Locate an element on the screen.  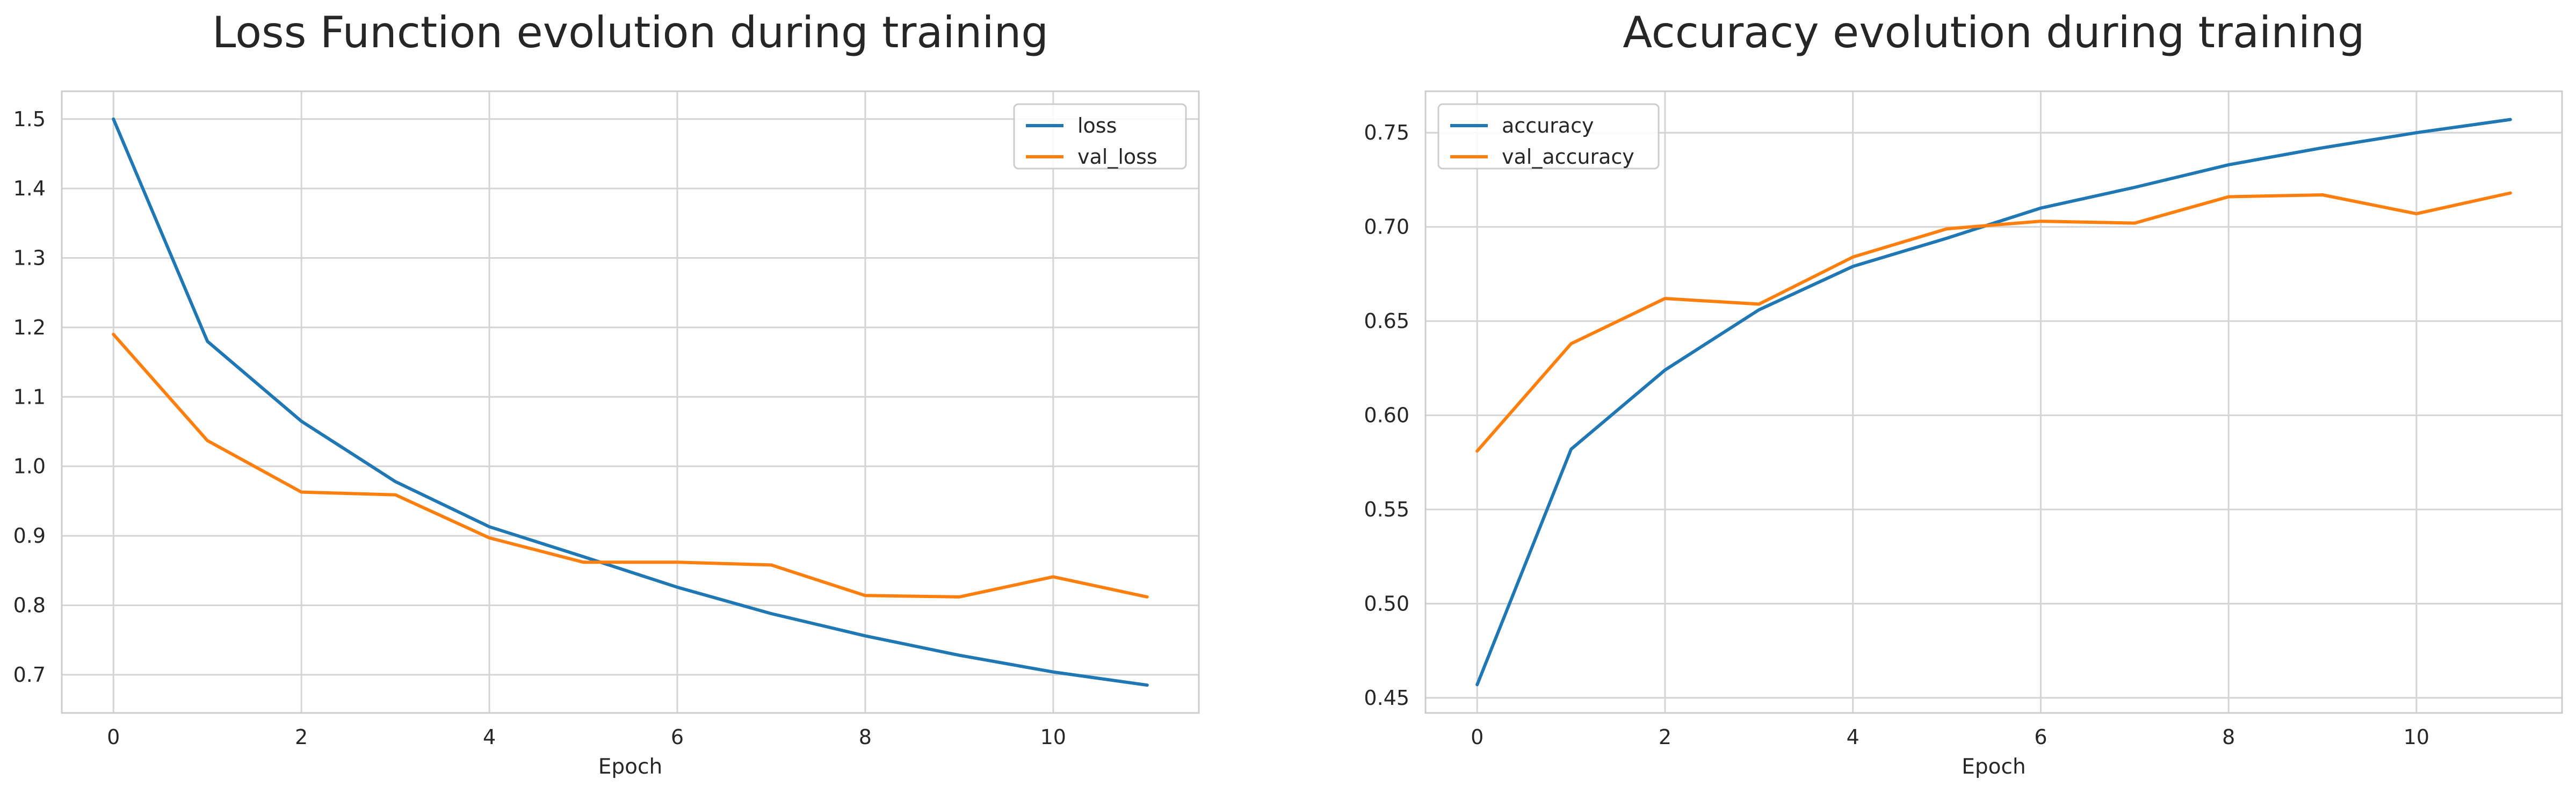
legend: loss val_loss is located at coordinates (1100, 136).